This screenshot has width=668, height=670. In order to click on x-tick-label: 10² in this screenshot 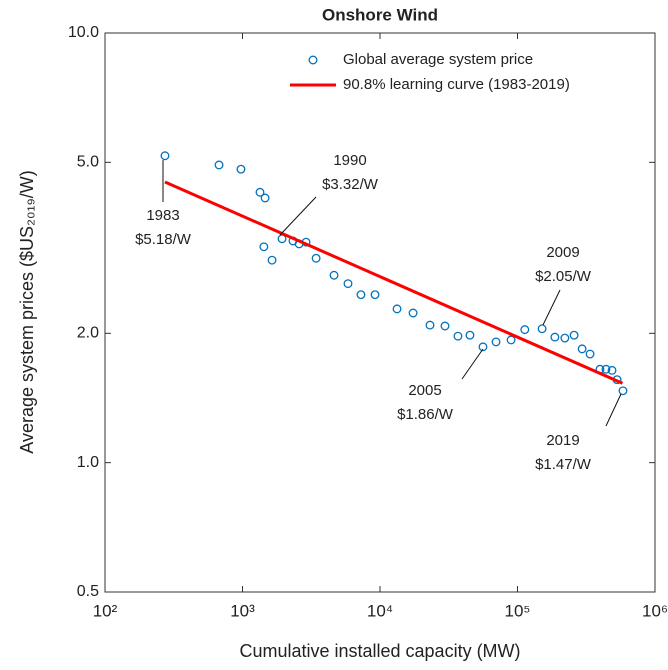, I will do `click(105, 610)`.